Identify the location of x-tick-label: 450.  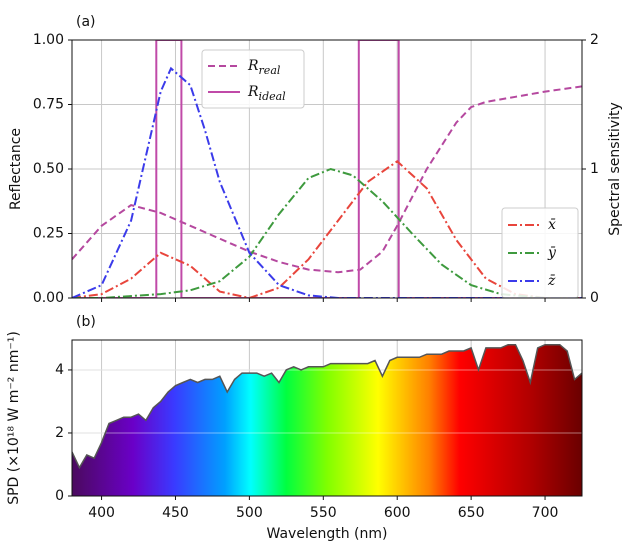
(175, 513).